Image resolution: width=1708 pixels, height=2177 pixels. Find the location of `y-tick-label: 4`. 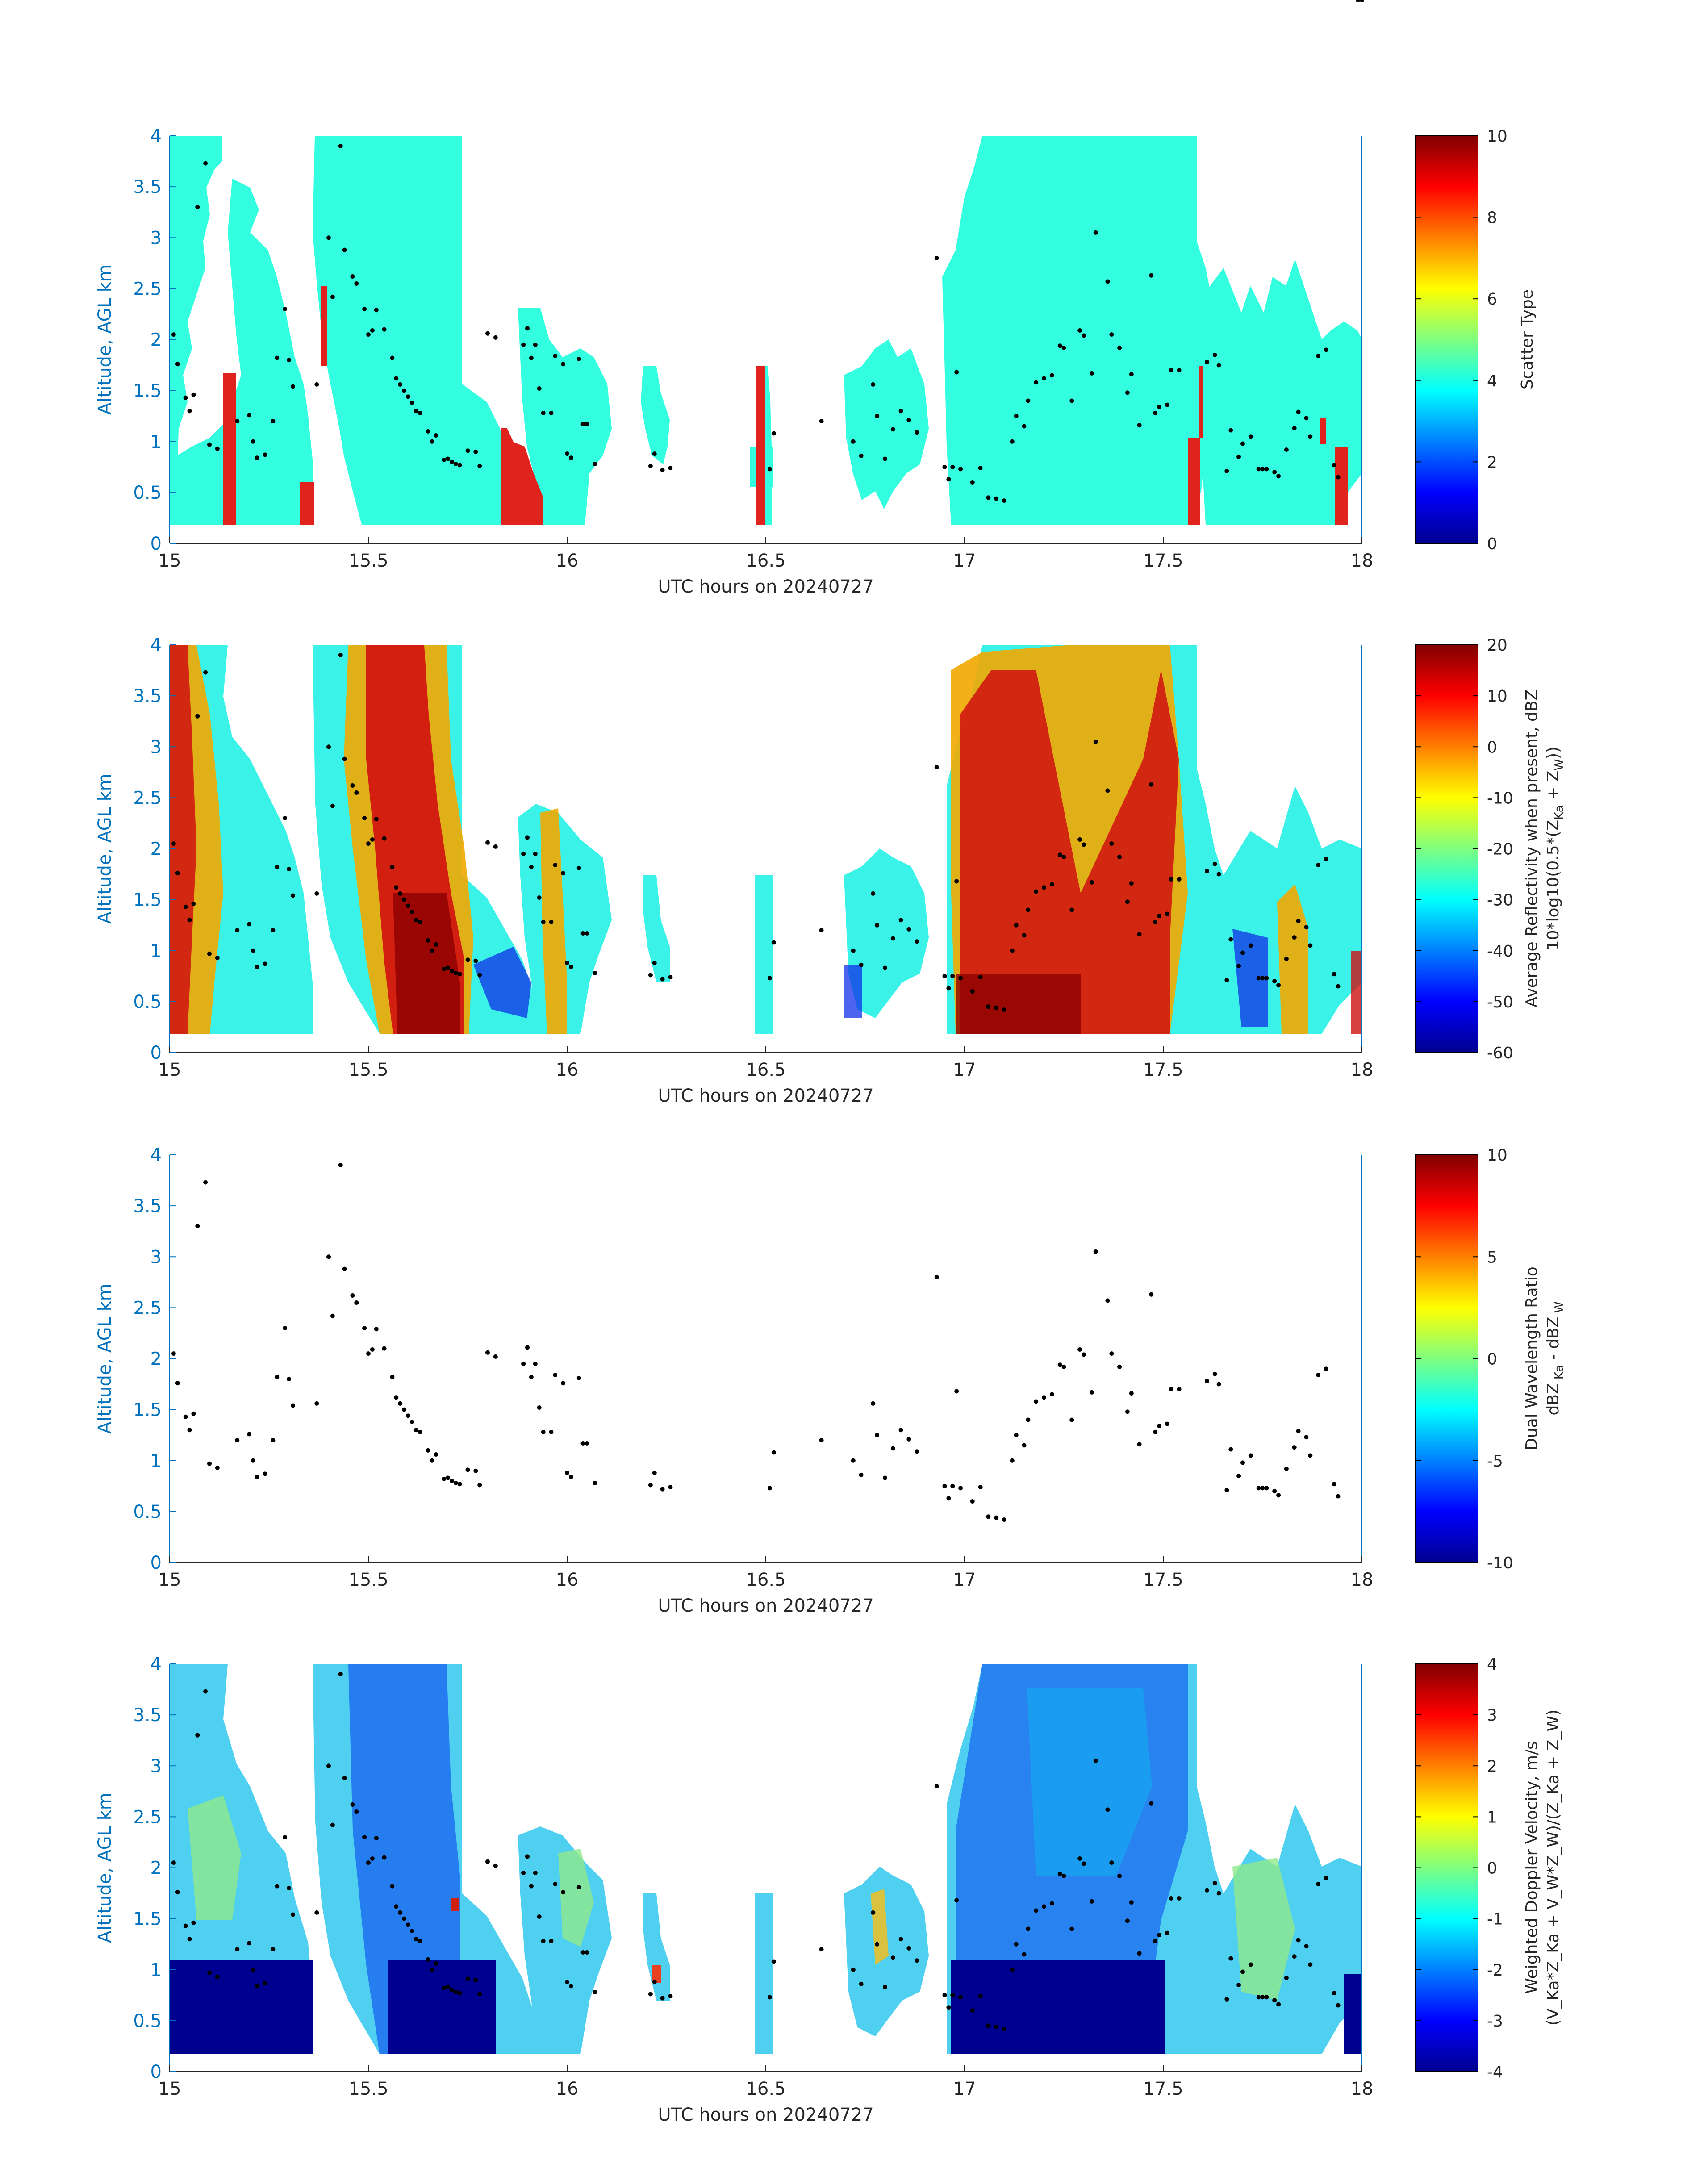

y-tick-label: 4 is located at coordinates (156, 1155).